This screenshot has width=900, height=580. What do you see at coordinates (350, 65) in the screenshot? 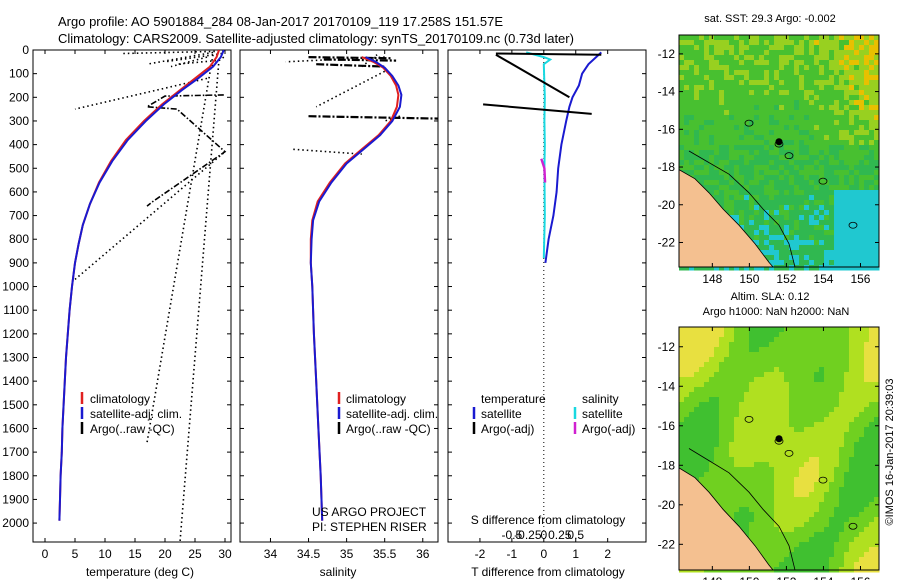
I see `argo-sal-dashdot` at bounding box center [350, 65].